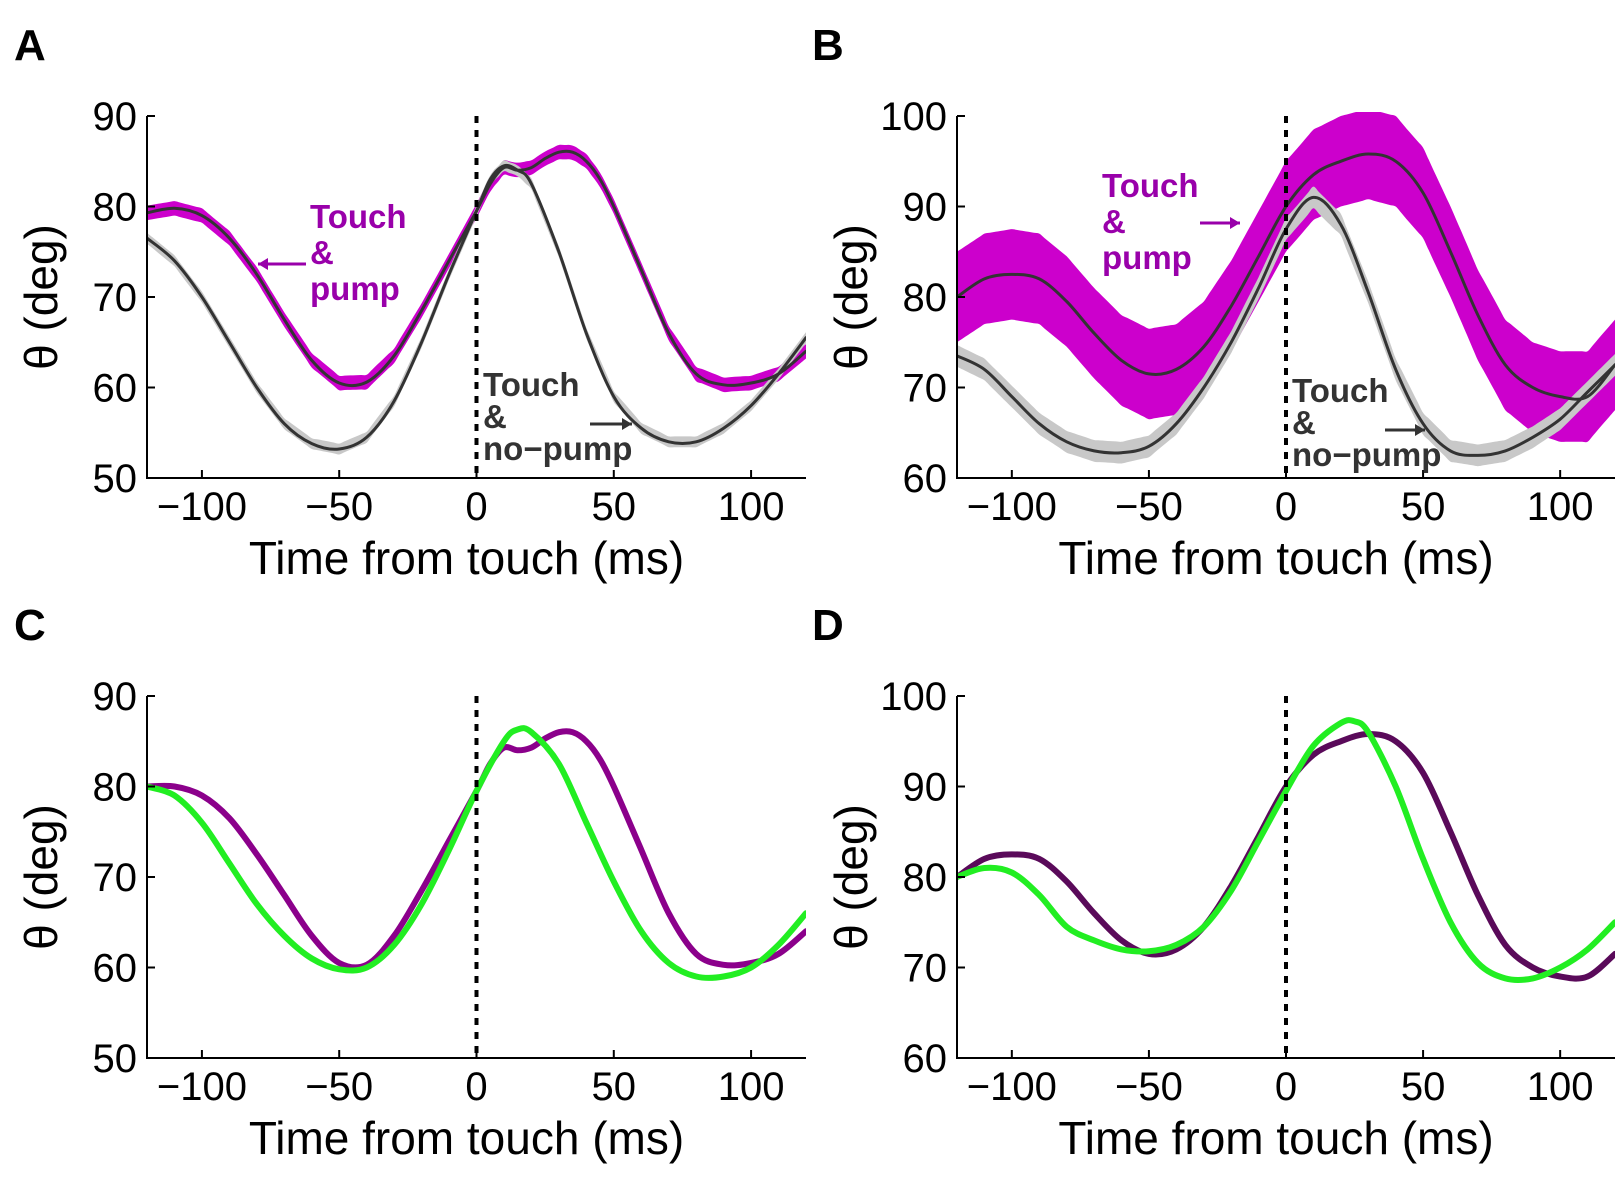  Describe the element at coordinates (30, 625) in the screenshot. I see `panel-letter: C` at that location.